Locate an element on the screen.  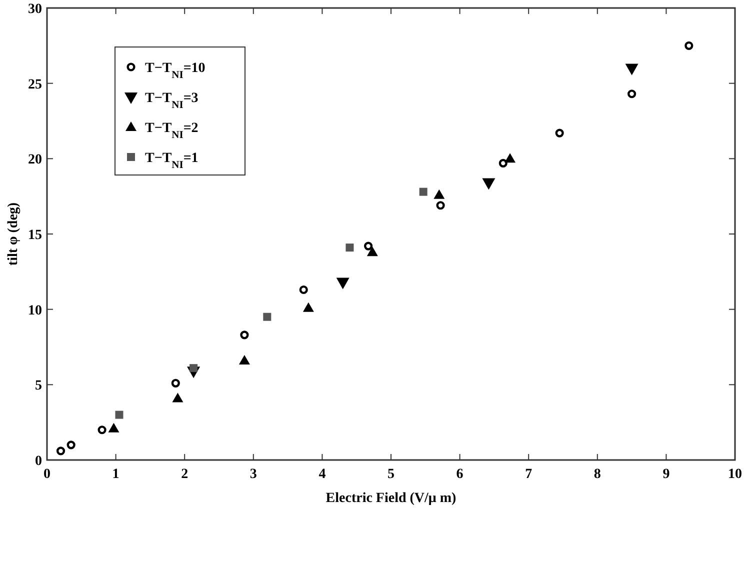
y-tick-label: 15 is located at coordinates (35, 235).